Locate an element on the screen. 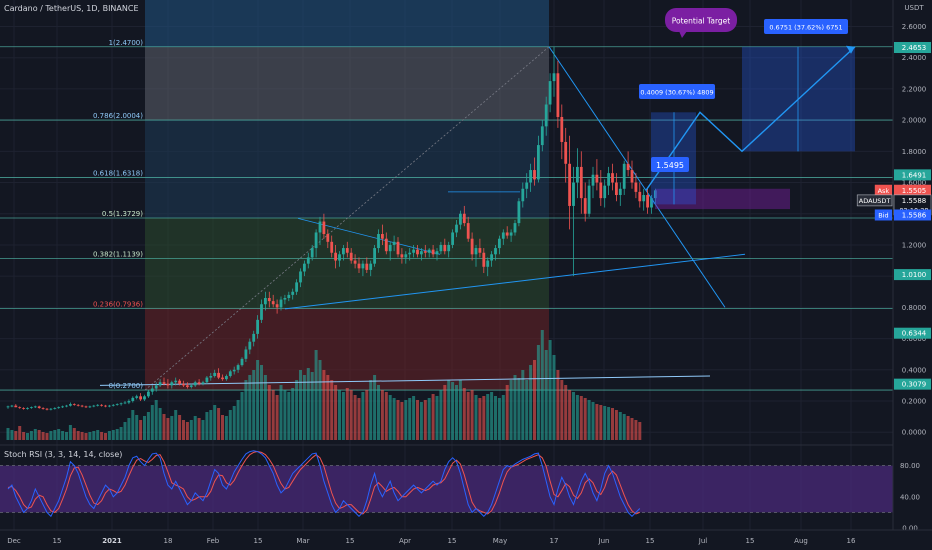 The height and width of the screenshot is (550, 932). fib-level-label: 0.236(0.7936) is located at coordinates (118, 304).